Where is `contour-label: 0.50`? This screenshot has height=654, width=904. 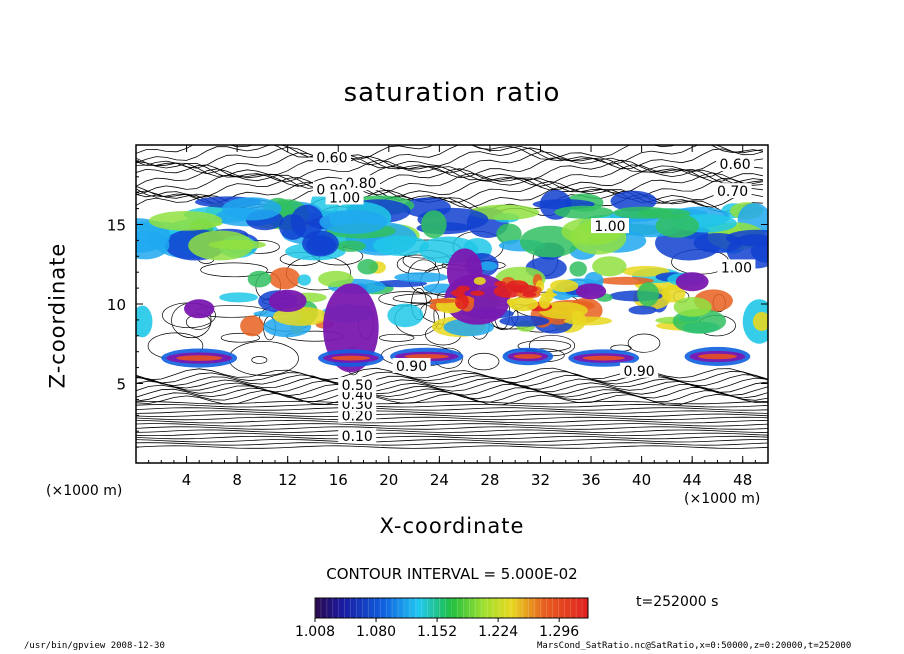
contour-label: 0.50 is located at coordinates (357, 386).